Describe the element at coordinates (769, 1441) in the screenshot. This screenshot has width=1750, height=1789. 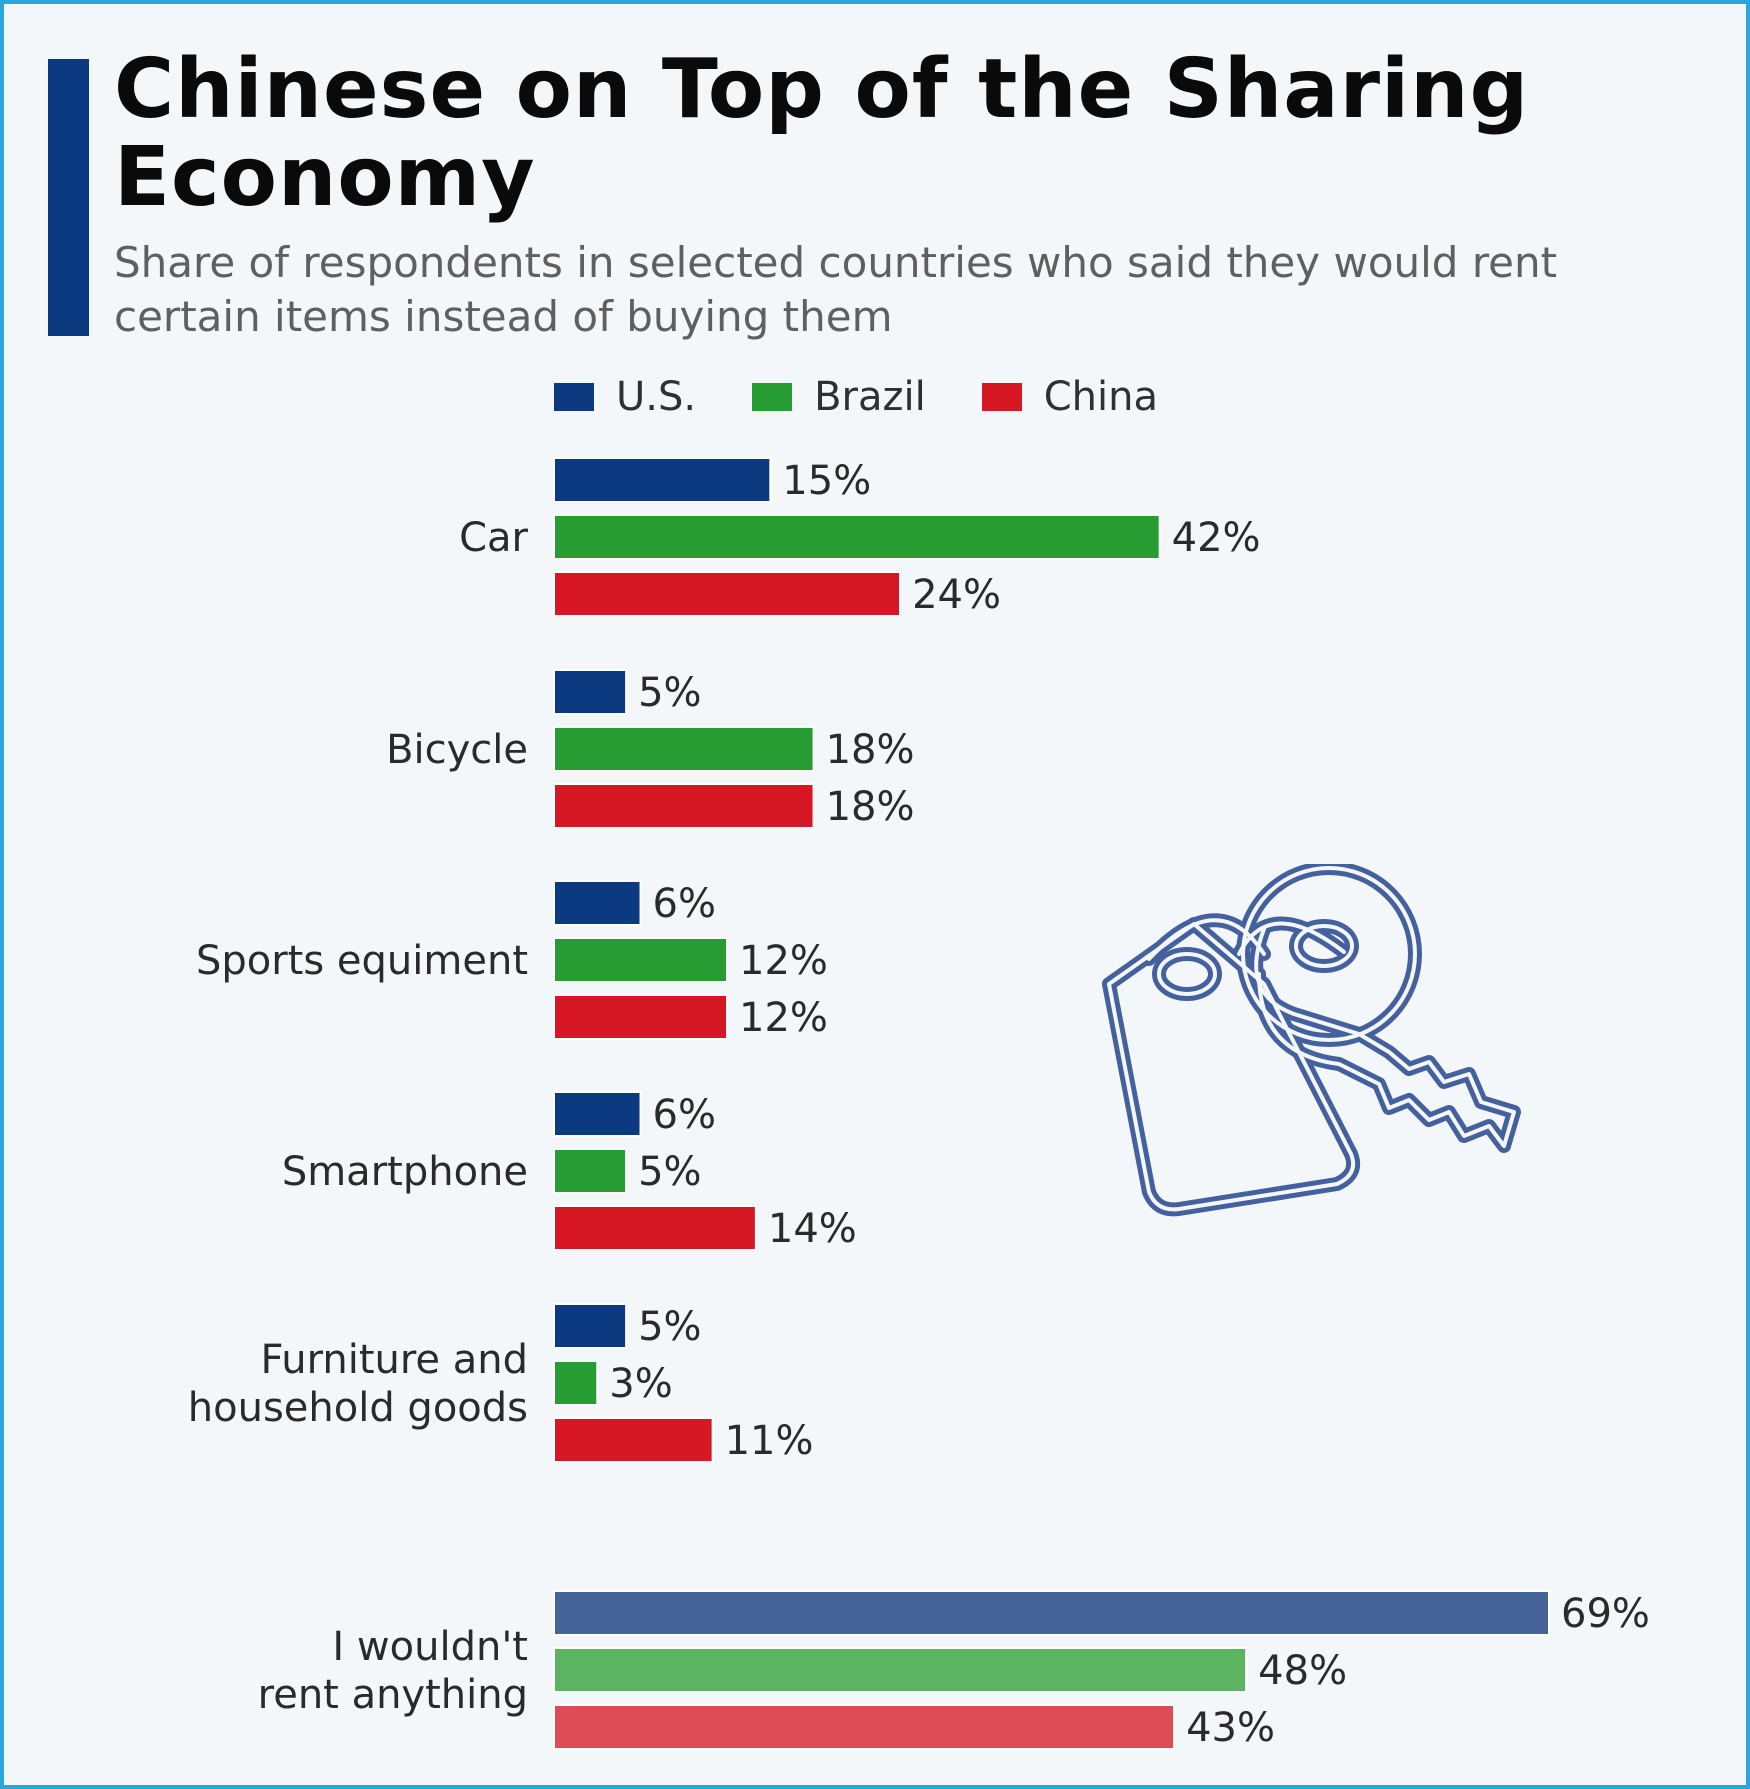
I see `data-label: 11%` at that location.